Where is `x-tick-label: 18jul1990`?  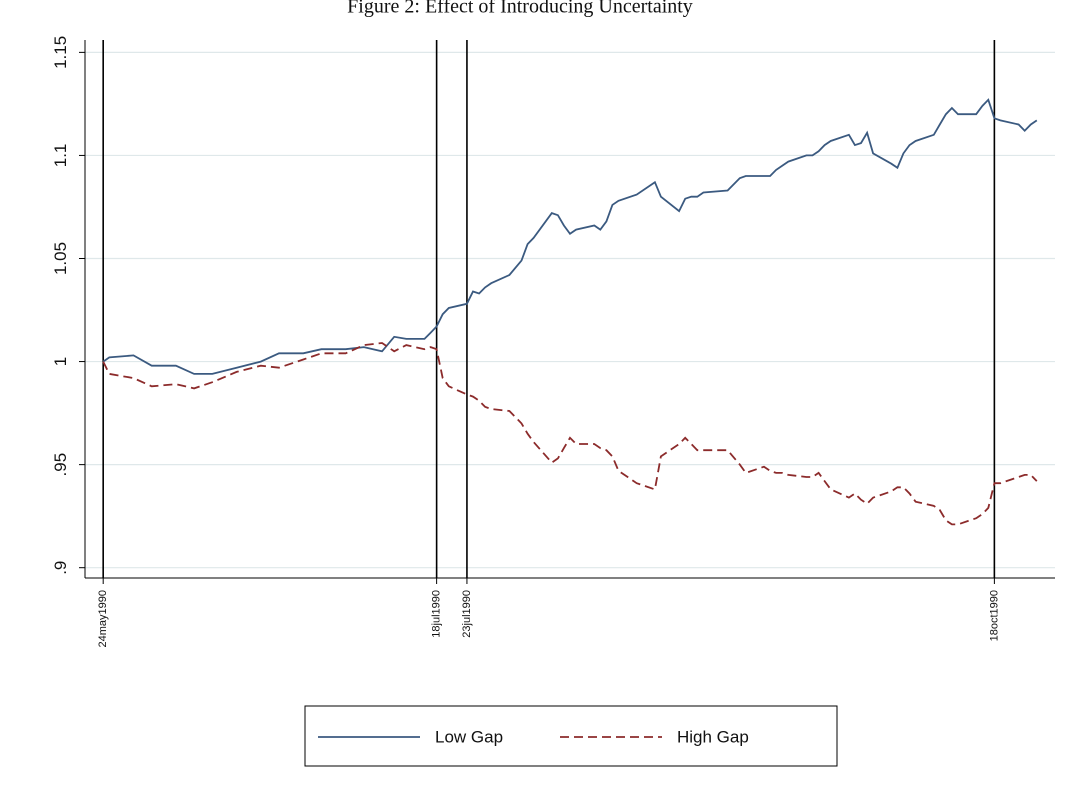 x-tick-label: 18jul1990 is located at coordinates (437, 614).